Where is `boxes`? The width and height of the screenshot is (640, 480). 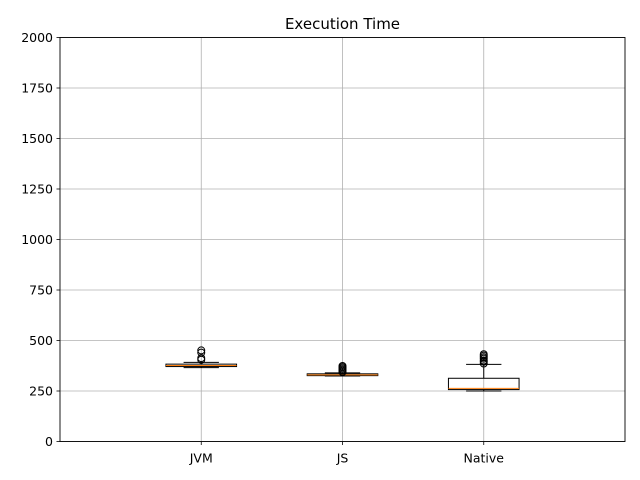 boxes is located at coordinates (342, 369).